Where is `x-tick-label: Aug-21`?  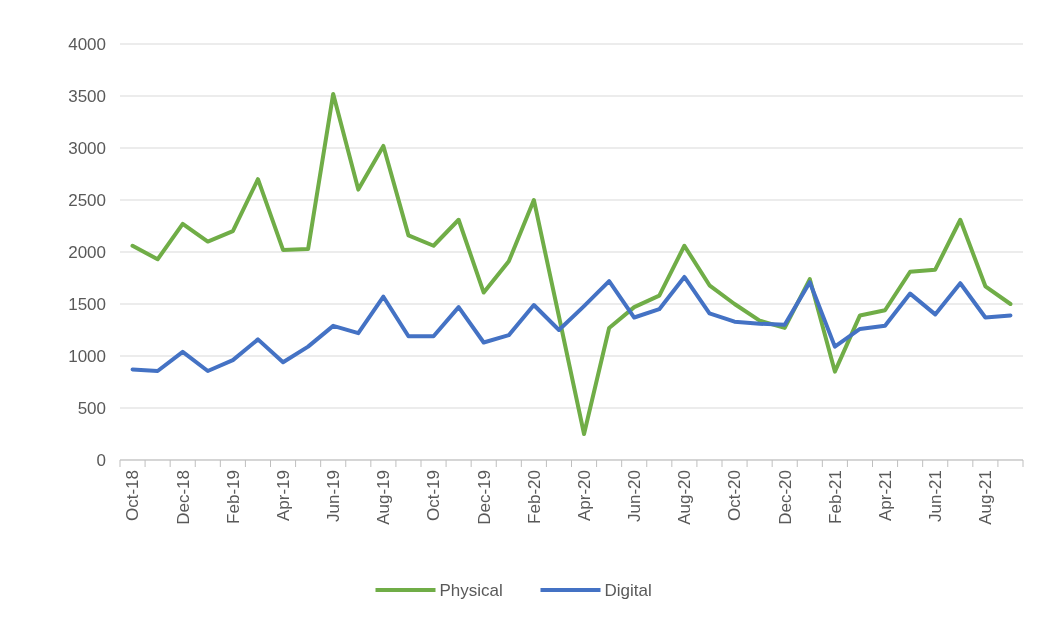 x-tick-label: Aug-21 is located at coordinates (986, 497).